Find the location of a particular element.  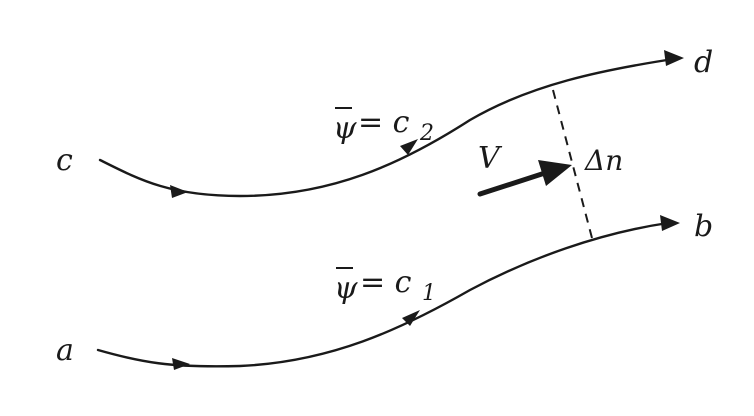

lower-streamline-end-arrow is located at coordinates (670, 223).